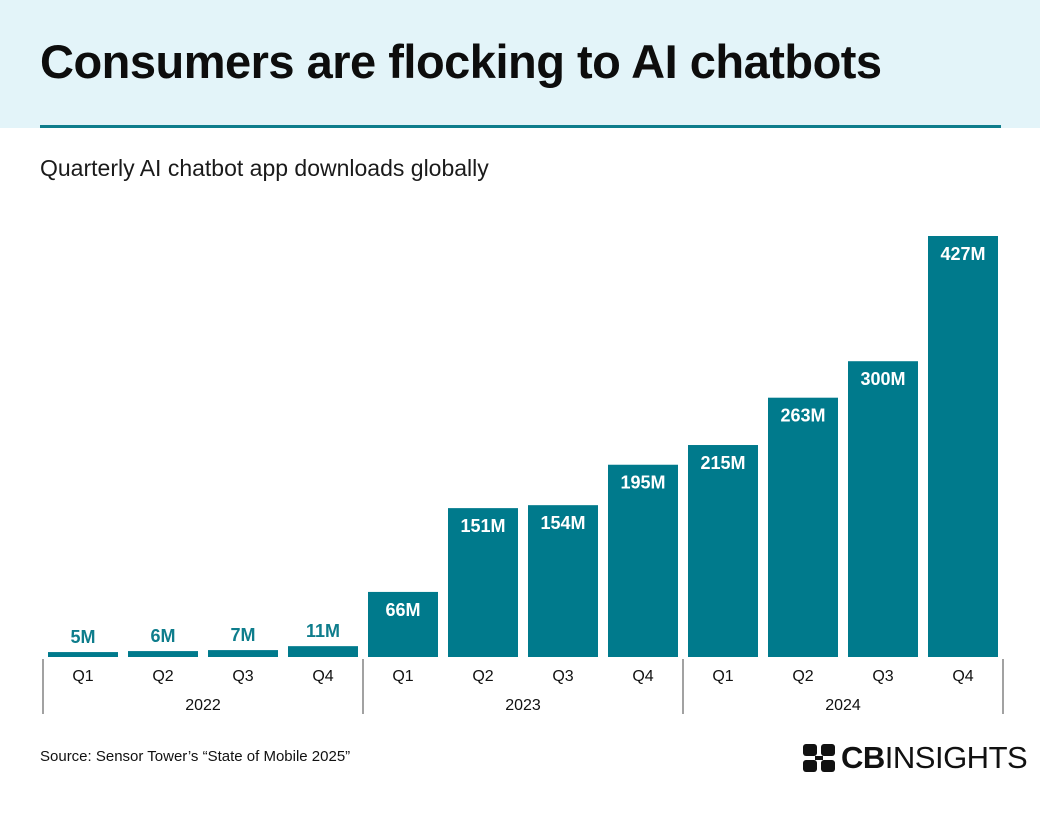 The height and width of the screenshot is (832, 1040). I want to click on x-tick-label-12: Q4, so click(962, 676).